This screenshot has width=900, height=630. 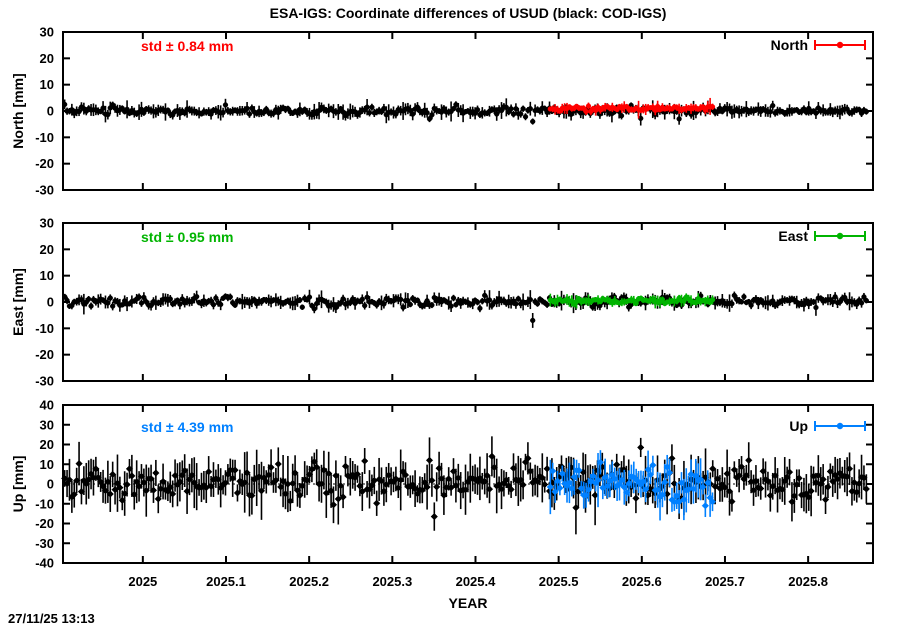 I want to click on up-legend-label: Up, so click(x=798, y=426).